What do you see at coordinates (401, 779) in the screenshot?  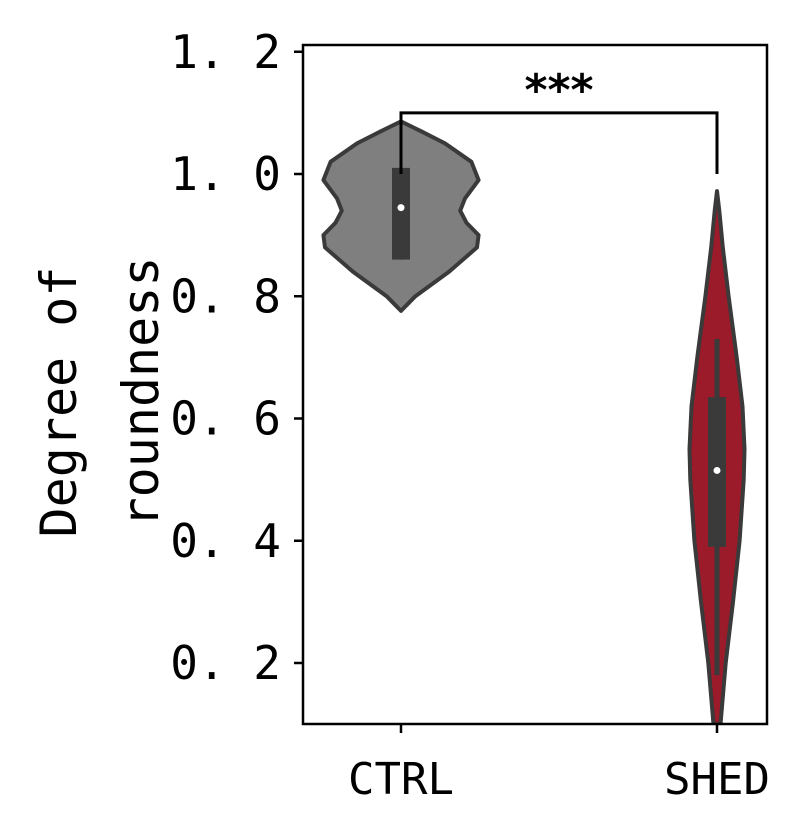 I see `x-tick-label-ctrl: CTRL` at bounding box center [401, 779].